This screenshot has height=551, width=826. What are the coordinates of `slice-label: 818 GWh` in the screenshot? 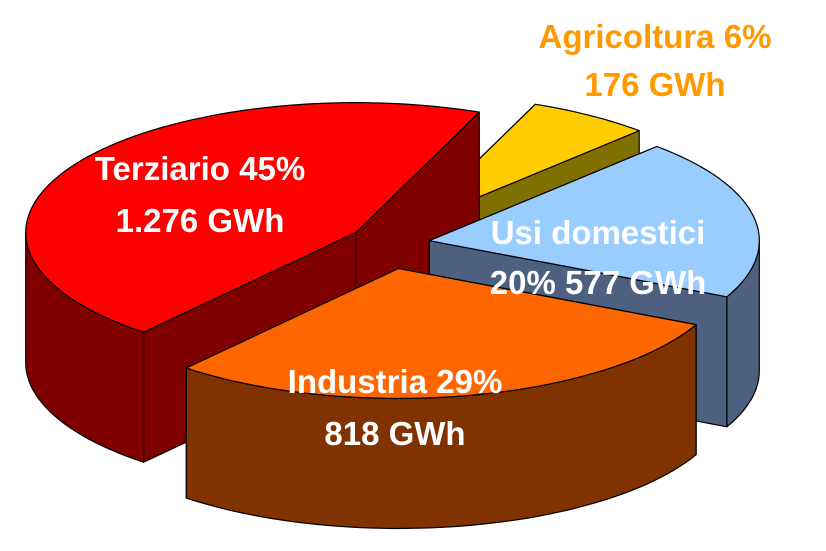 It's located at (394, 433).